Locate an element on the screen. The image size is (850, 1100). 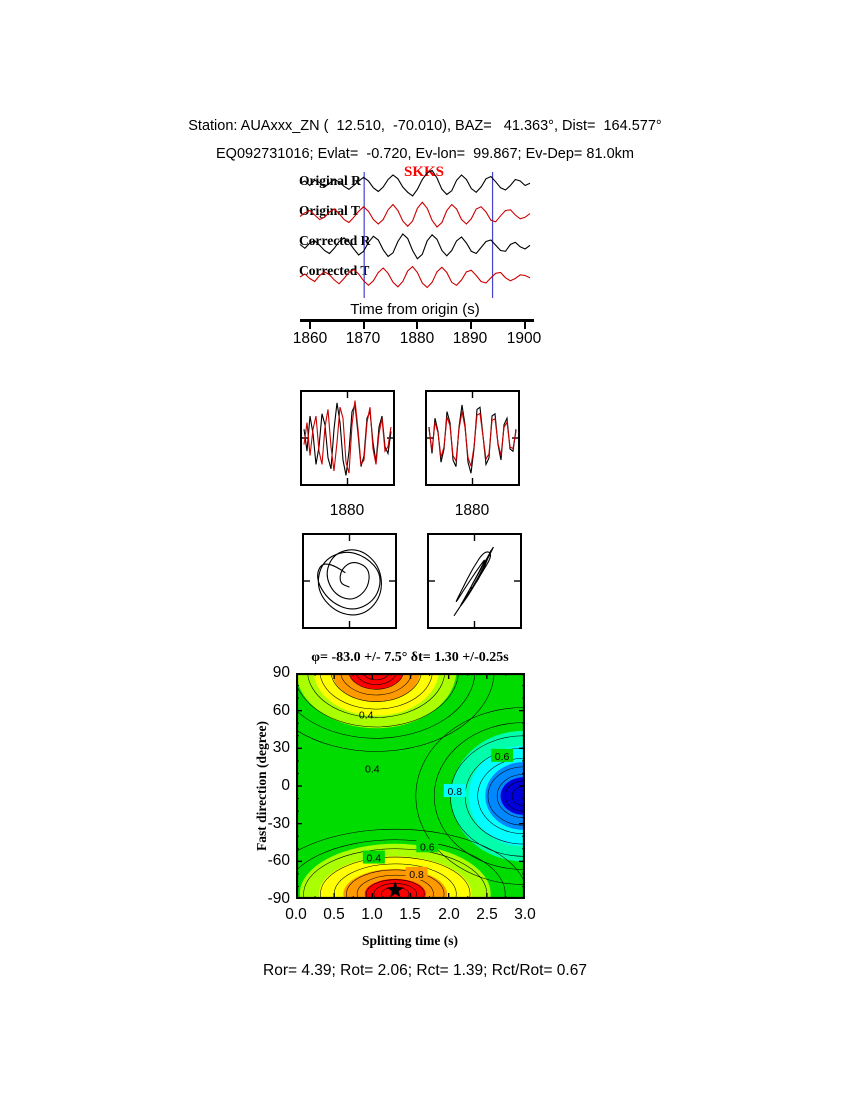
fast-direction-tick-label: -90 is located at coordinates (278, 898).